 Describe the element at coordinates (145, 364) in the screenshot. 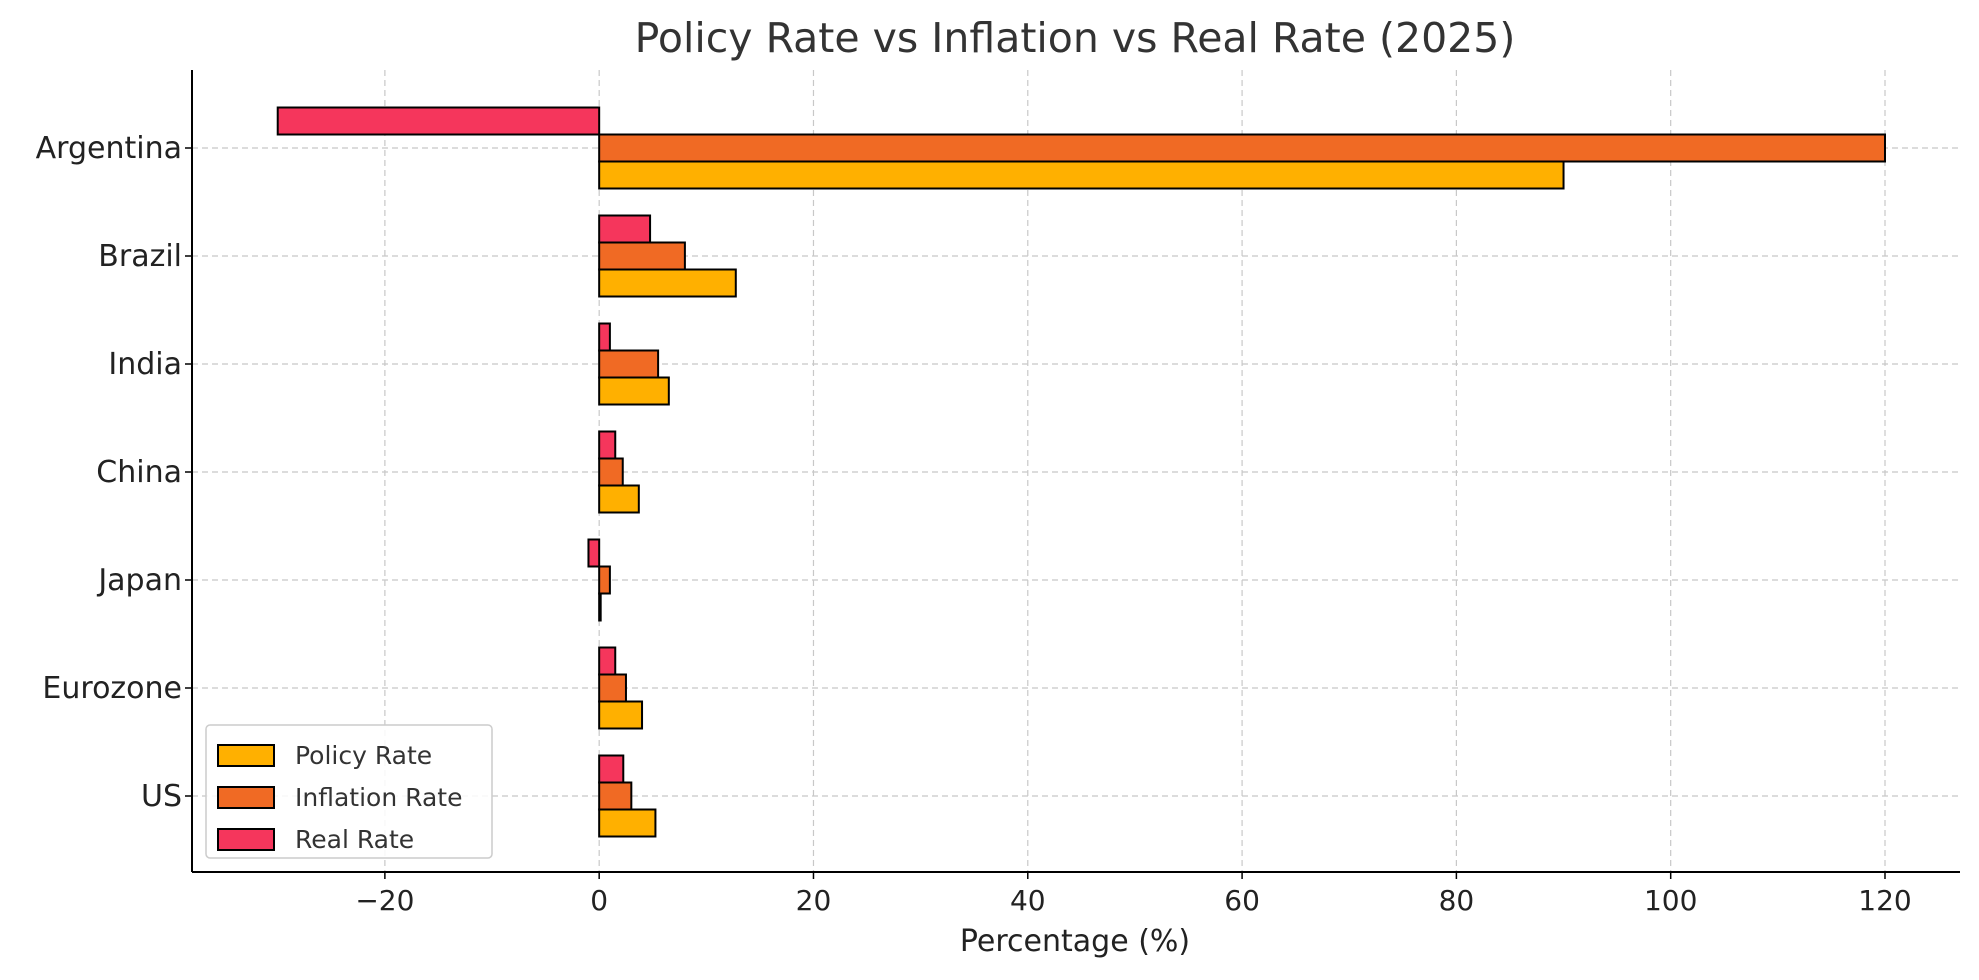

I see `y-tick-label: India` at that location.